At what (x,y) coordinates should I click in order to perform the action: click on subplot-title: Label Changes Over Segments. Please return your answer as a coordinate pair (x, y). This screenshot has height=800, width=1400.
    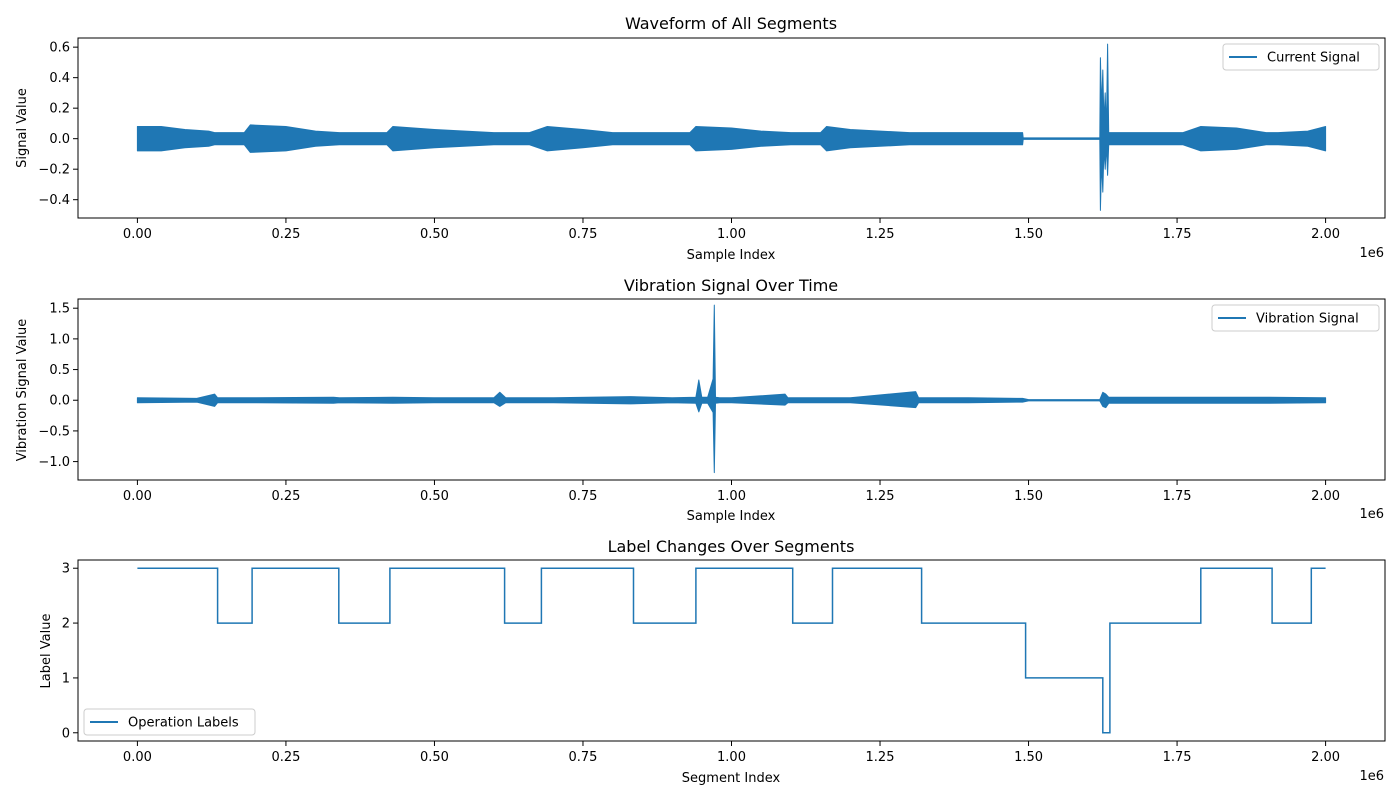
    Looking at the image, I should click on (731, 546).